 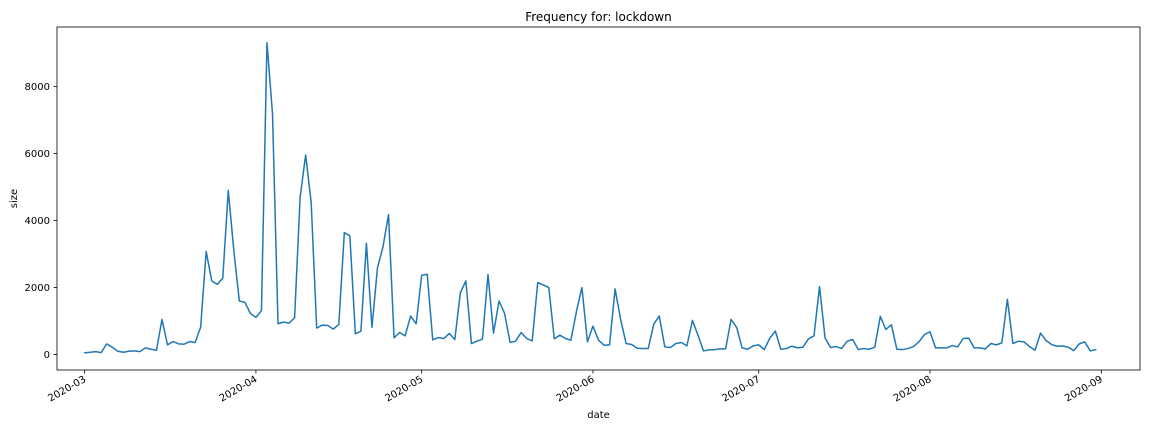 I want to click on y-tick-label: 4000, so click(x=37, y=221).